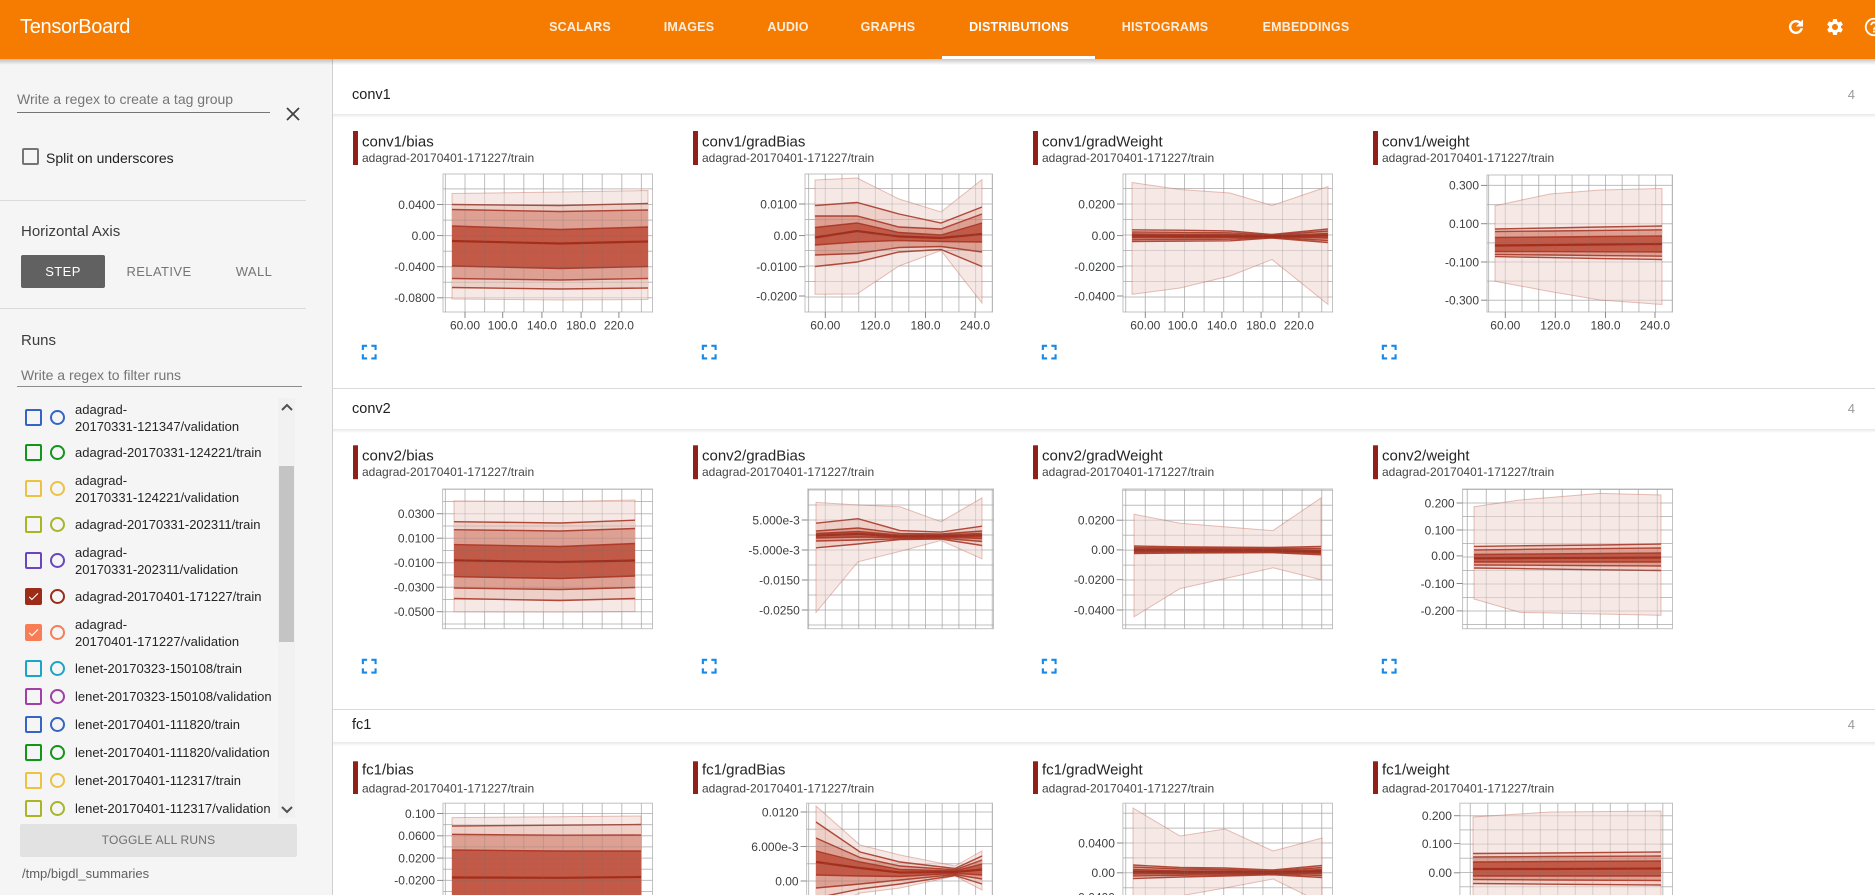 This screenshot has height=895, width=1875. Describe the element at coordinates (776, 520) in the screenshot. I see `svg-text: 5.000e-3` at that location.